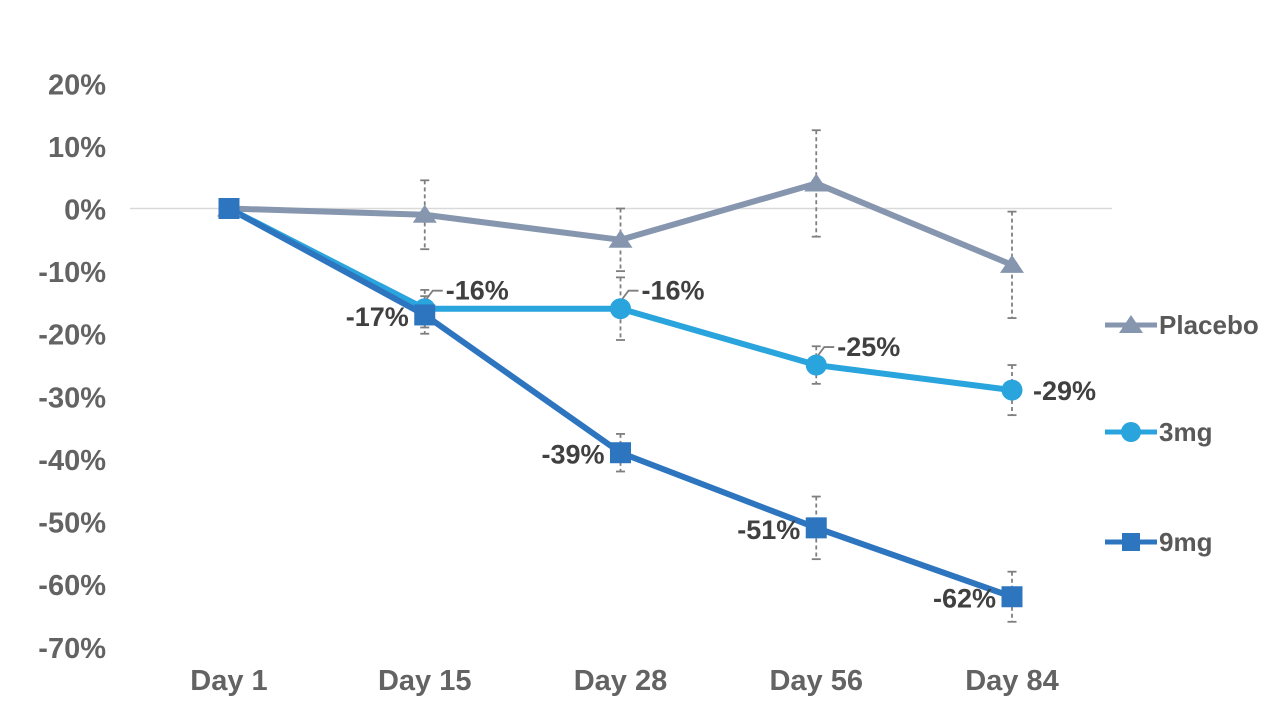  I want to click on marker-3mg-Day 28, so click(620, 309).